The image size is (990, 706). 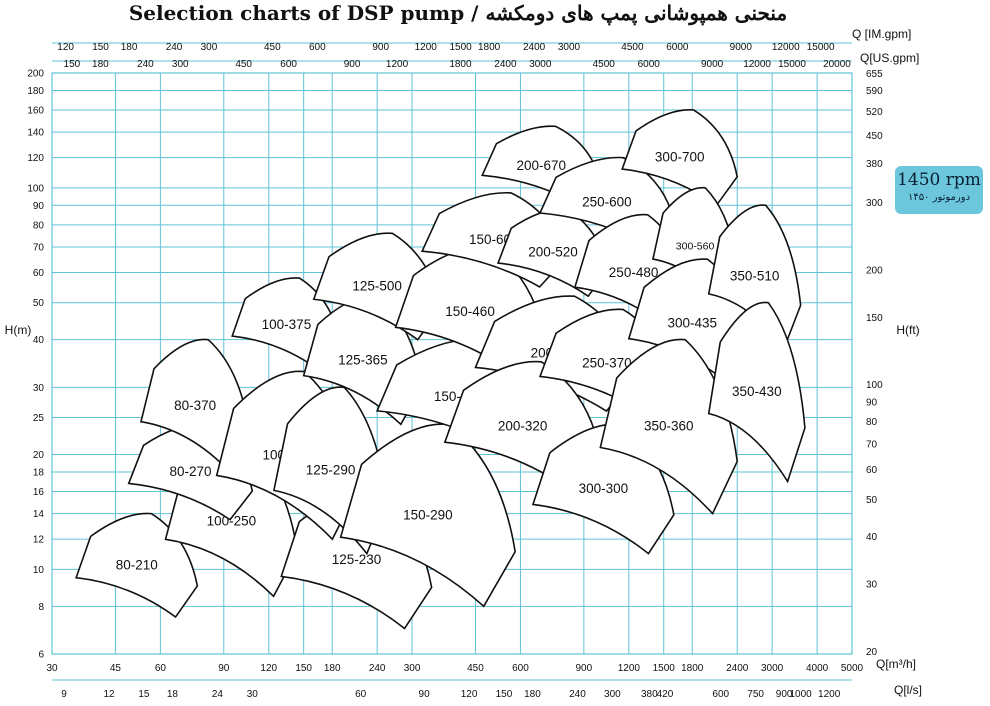 What do you see at coordinates (874, 270) in the screenshot?
I see `y-tick-ft: 200` at bounding box center [874, 270].